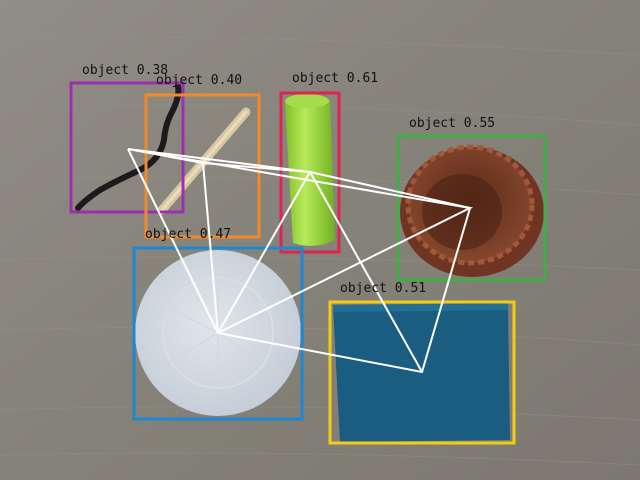 The image size is (640, 480). What do you see at coordinates (125, 70) in the screenshot?
I see `label-pipe-cleaner: object 0.38` at bounding box center [125, 70].